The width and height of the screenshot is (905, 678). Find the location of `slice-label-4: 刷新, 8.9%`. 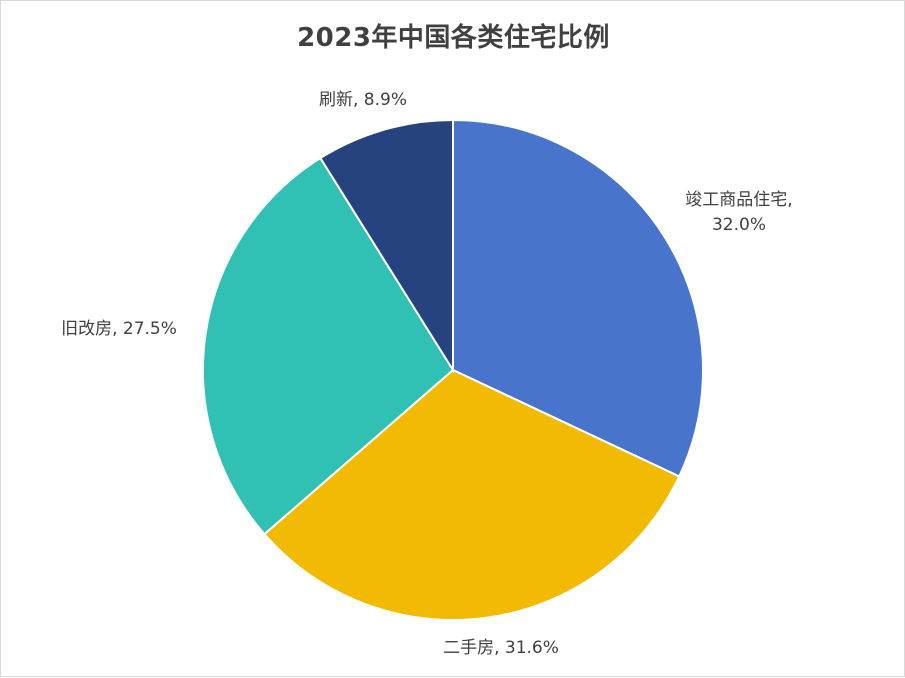

slice-label-4: 刷新, 8.9% is located at coordinates (363, 100).